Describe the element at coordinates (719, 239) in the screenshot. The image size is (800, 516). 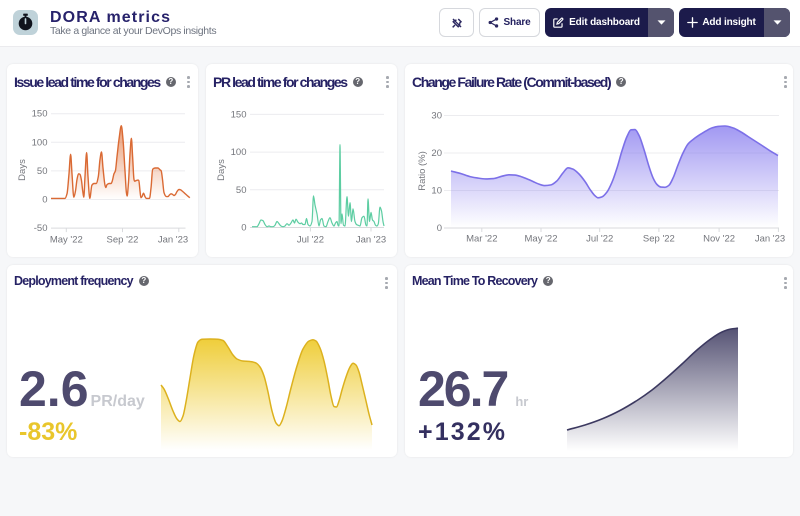
I see `svg-text: Nov '22` at that location.